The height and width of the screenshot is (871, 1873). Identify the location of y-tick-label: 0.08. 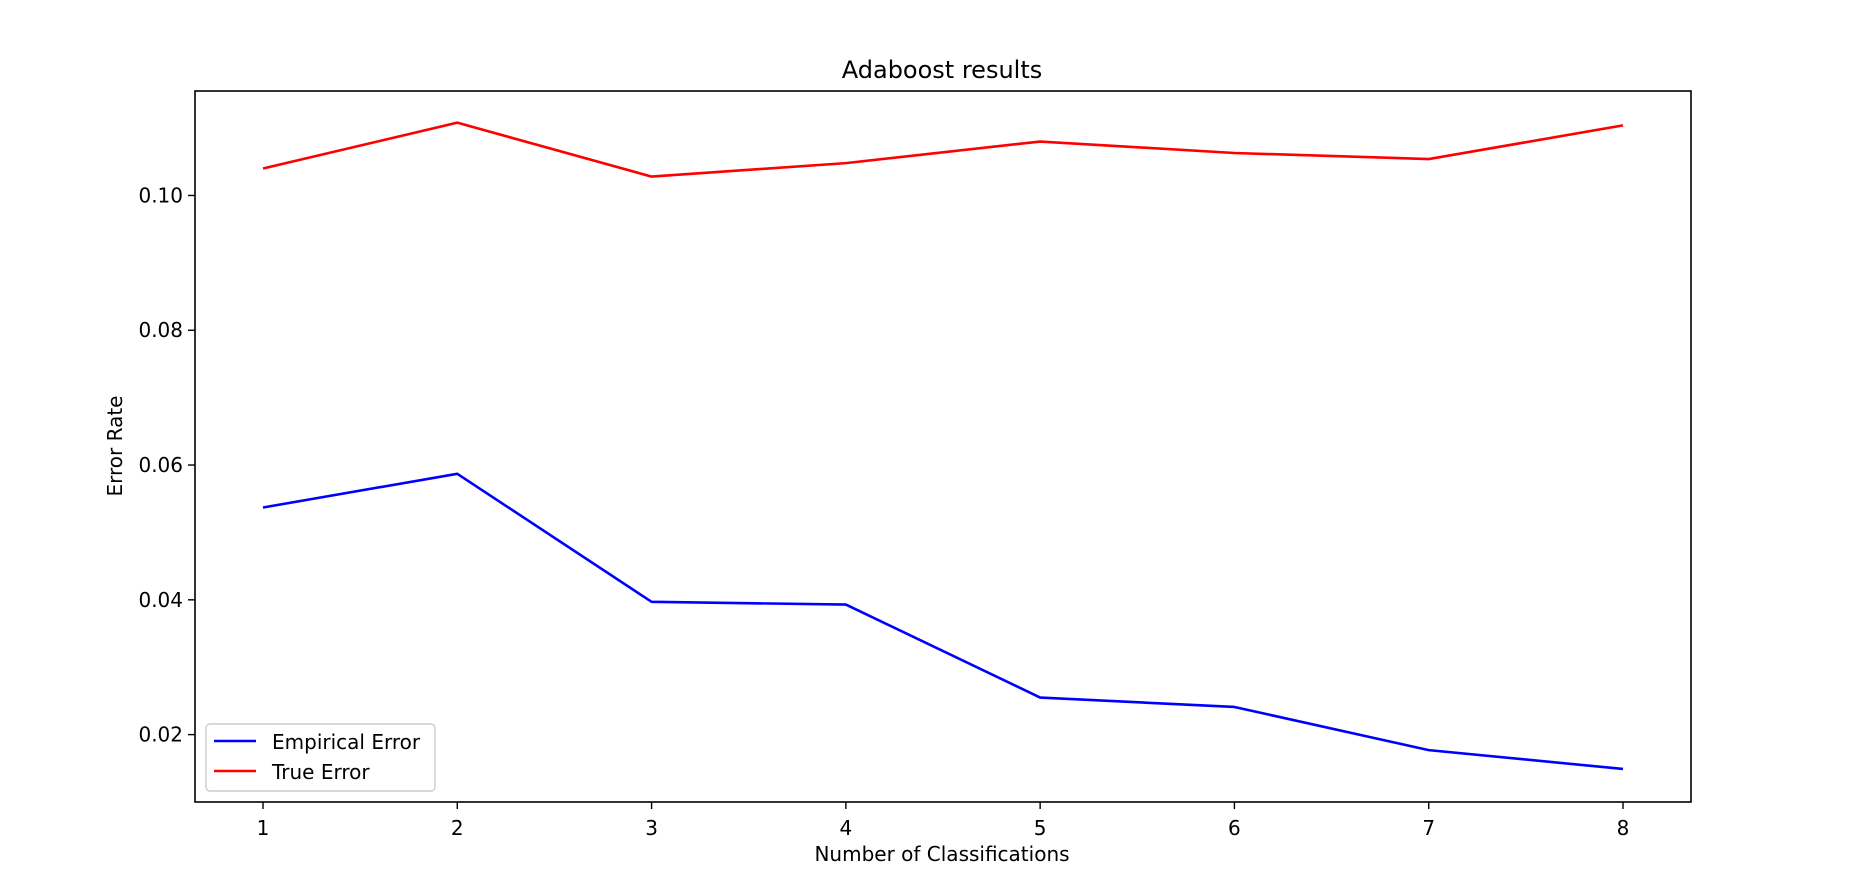
(160, 330).